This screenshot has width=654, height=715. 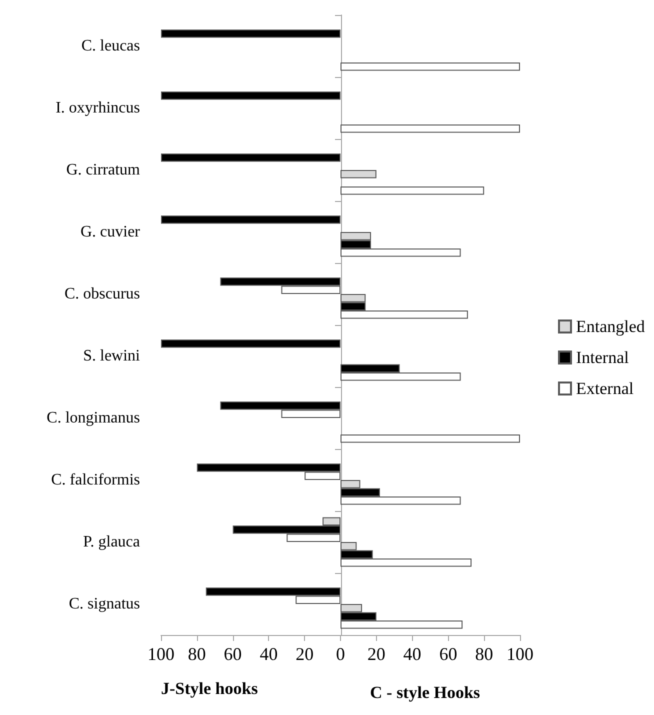 I want to click on y-tick-label: C. obscurus, so click(x=102, y=294).